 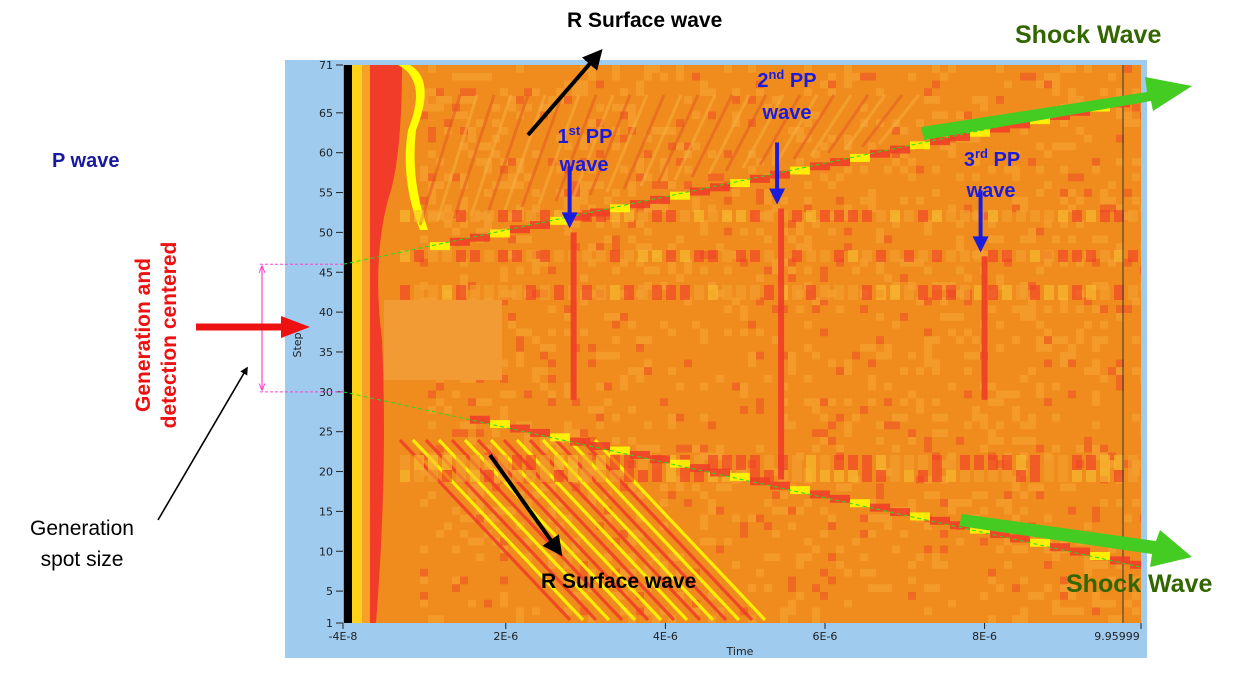 I want to click on pp1-wave-word: wave, so click(x=584, y=165).